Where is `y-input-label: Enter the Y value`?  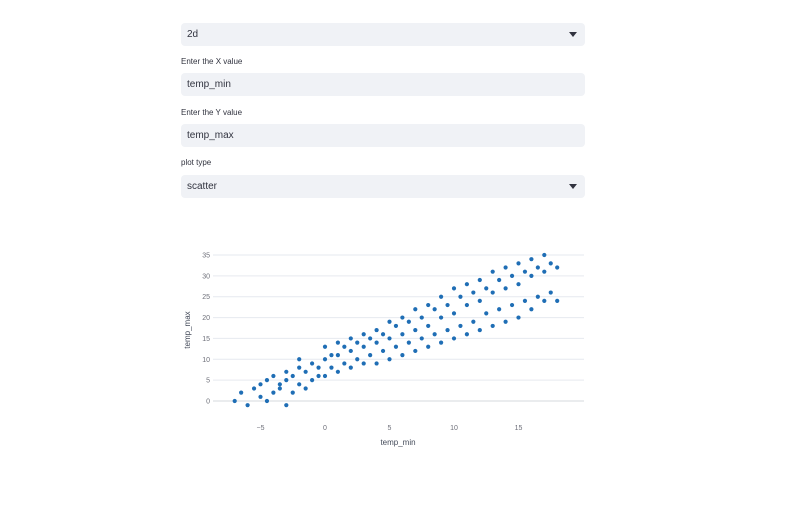 y-input-label: Enter the Y value is located at coordinates (212, 112).